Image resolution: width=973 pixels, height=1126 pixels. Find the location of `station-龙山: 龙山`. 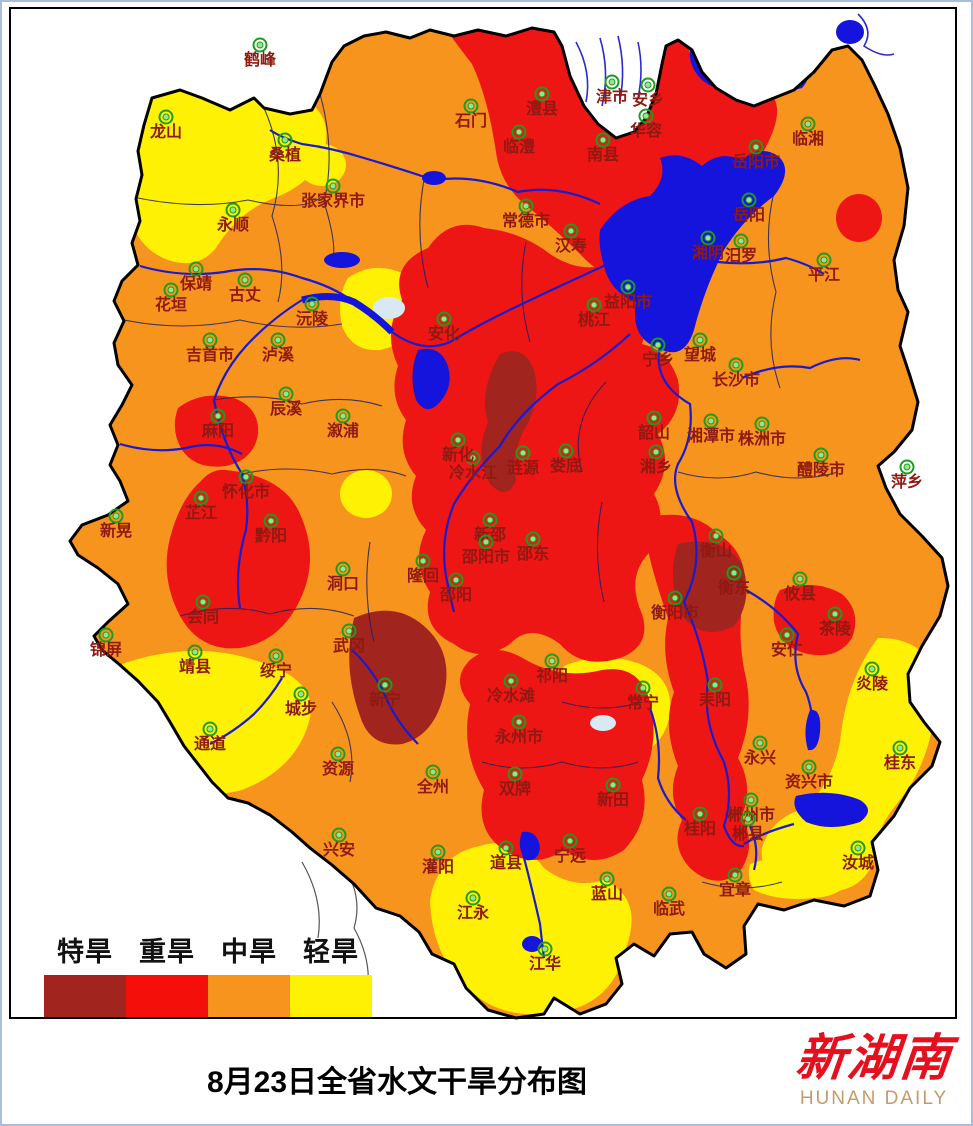

station-龙山: 龙山 is located at coordinates (165, 125).